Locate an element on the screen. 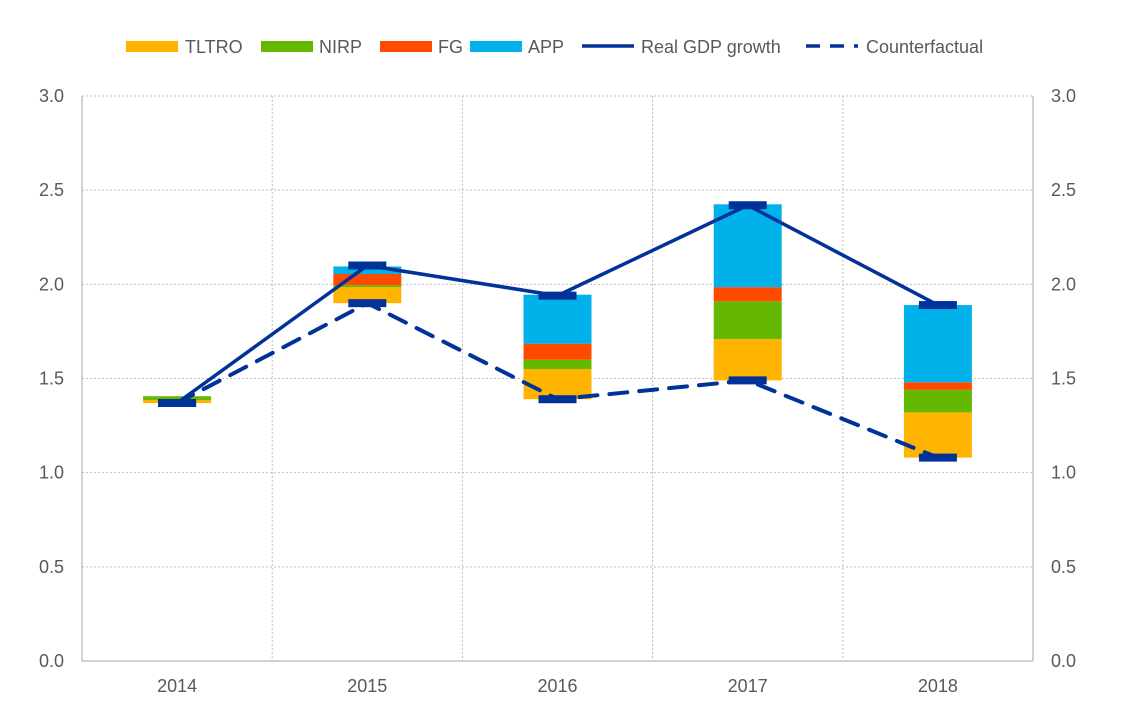 Image resolution: width=1122 pixels, height=701 pixels. y-tick-label-right: 0.0 is located at coordinates (1063, 661).